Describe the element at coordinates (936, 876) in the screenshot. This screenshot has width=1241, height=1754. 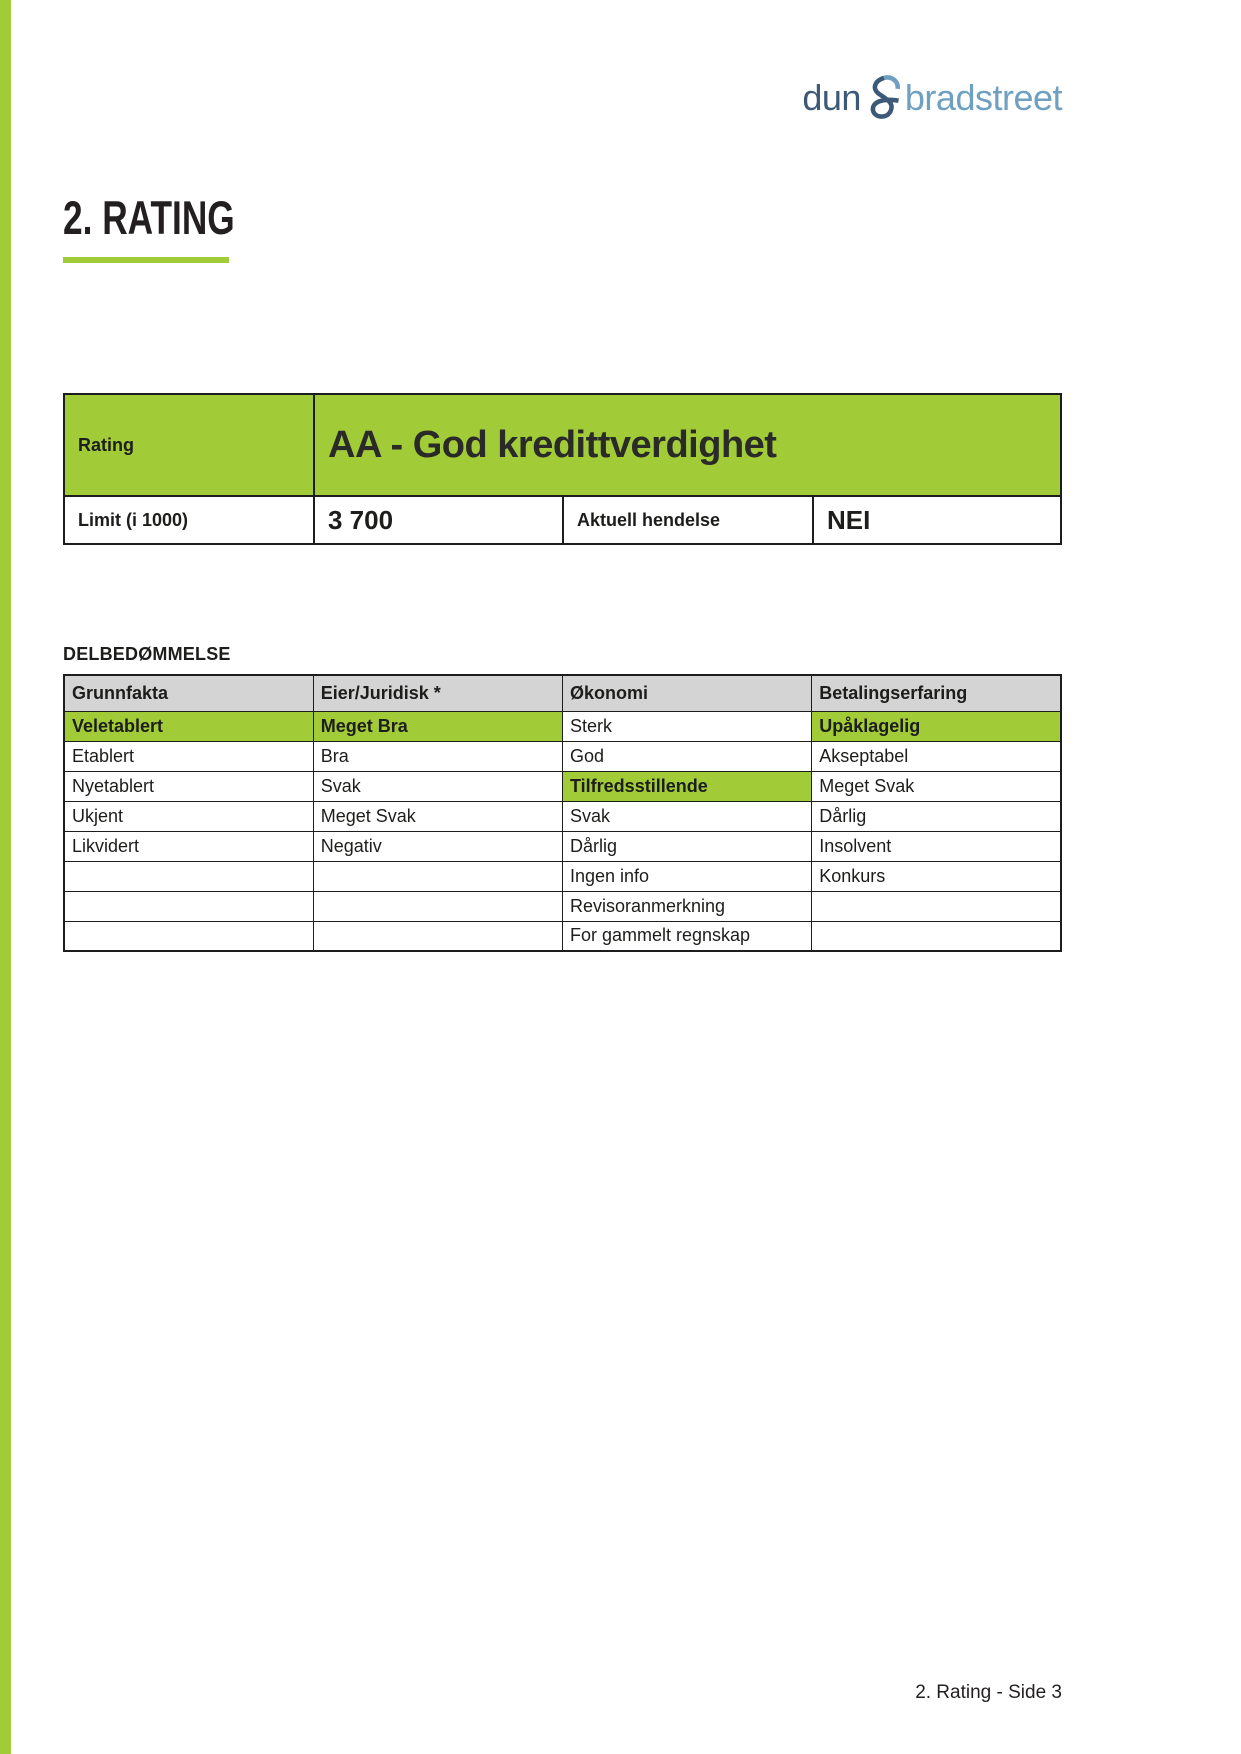
I see `grade-cell: Konkurs` at that location.